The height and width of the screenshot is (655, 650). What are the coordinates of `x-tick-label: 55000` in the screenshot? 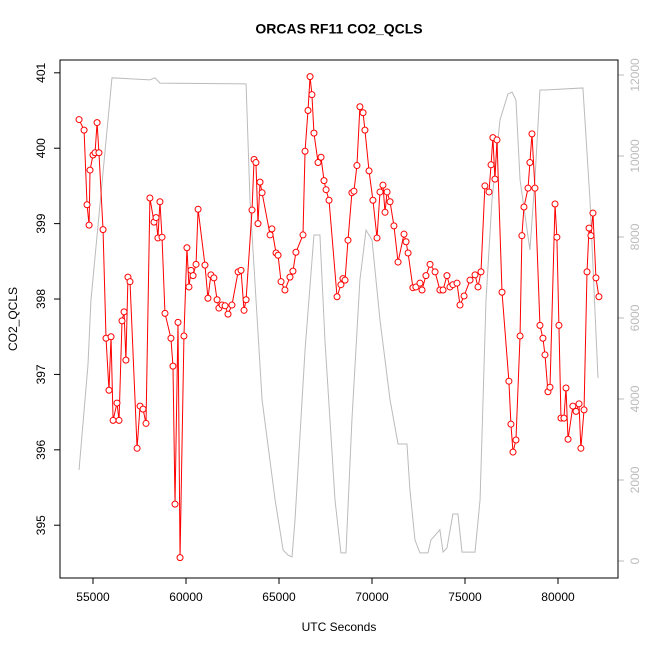 It's located at (93, 597).